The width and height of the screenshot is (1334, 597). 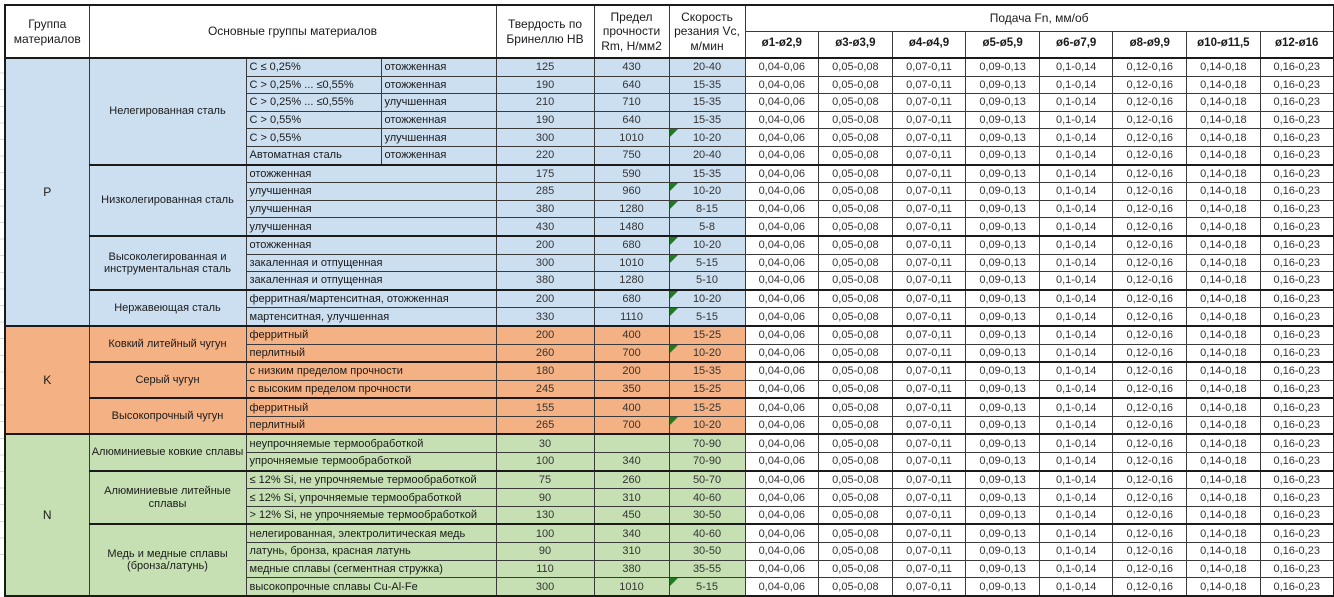 I want to click on section-name-cell: Алюминиевые ковкие сплавы, so click(x=167, y=452).